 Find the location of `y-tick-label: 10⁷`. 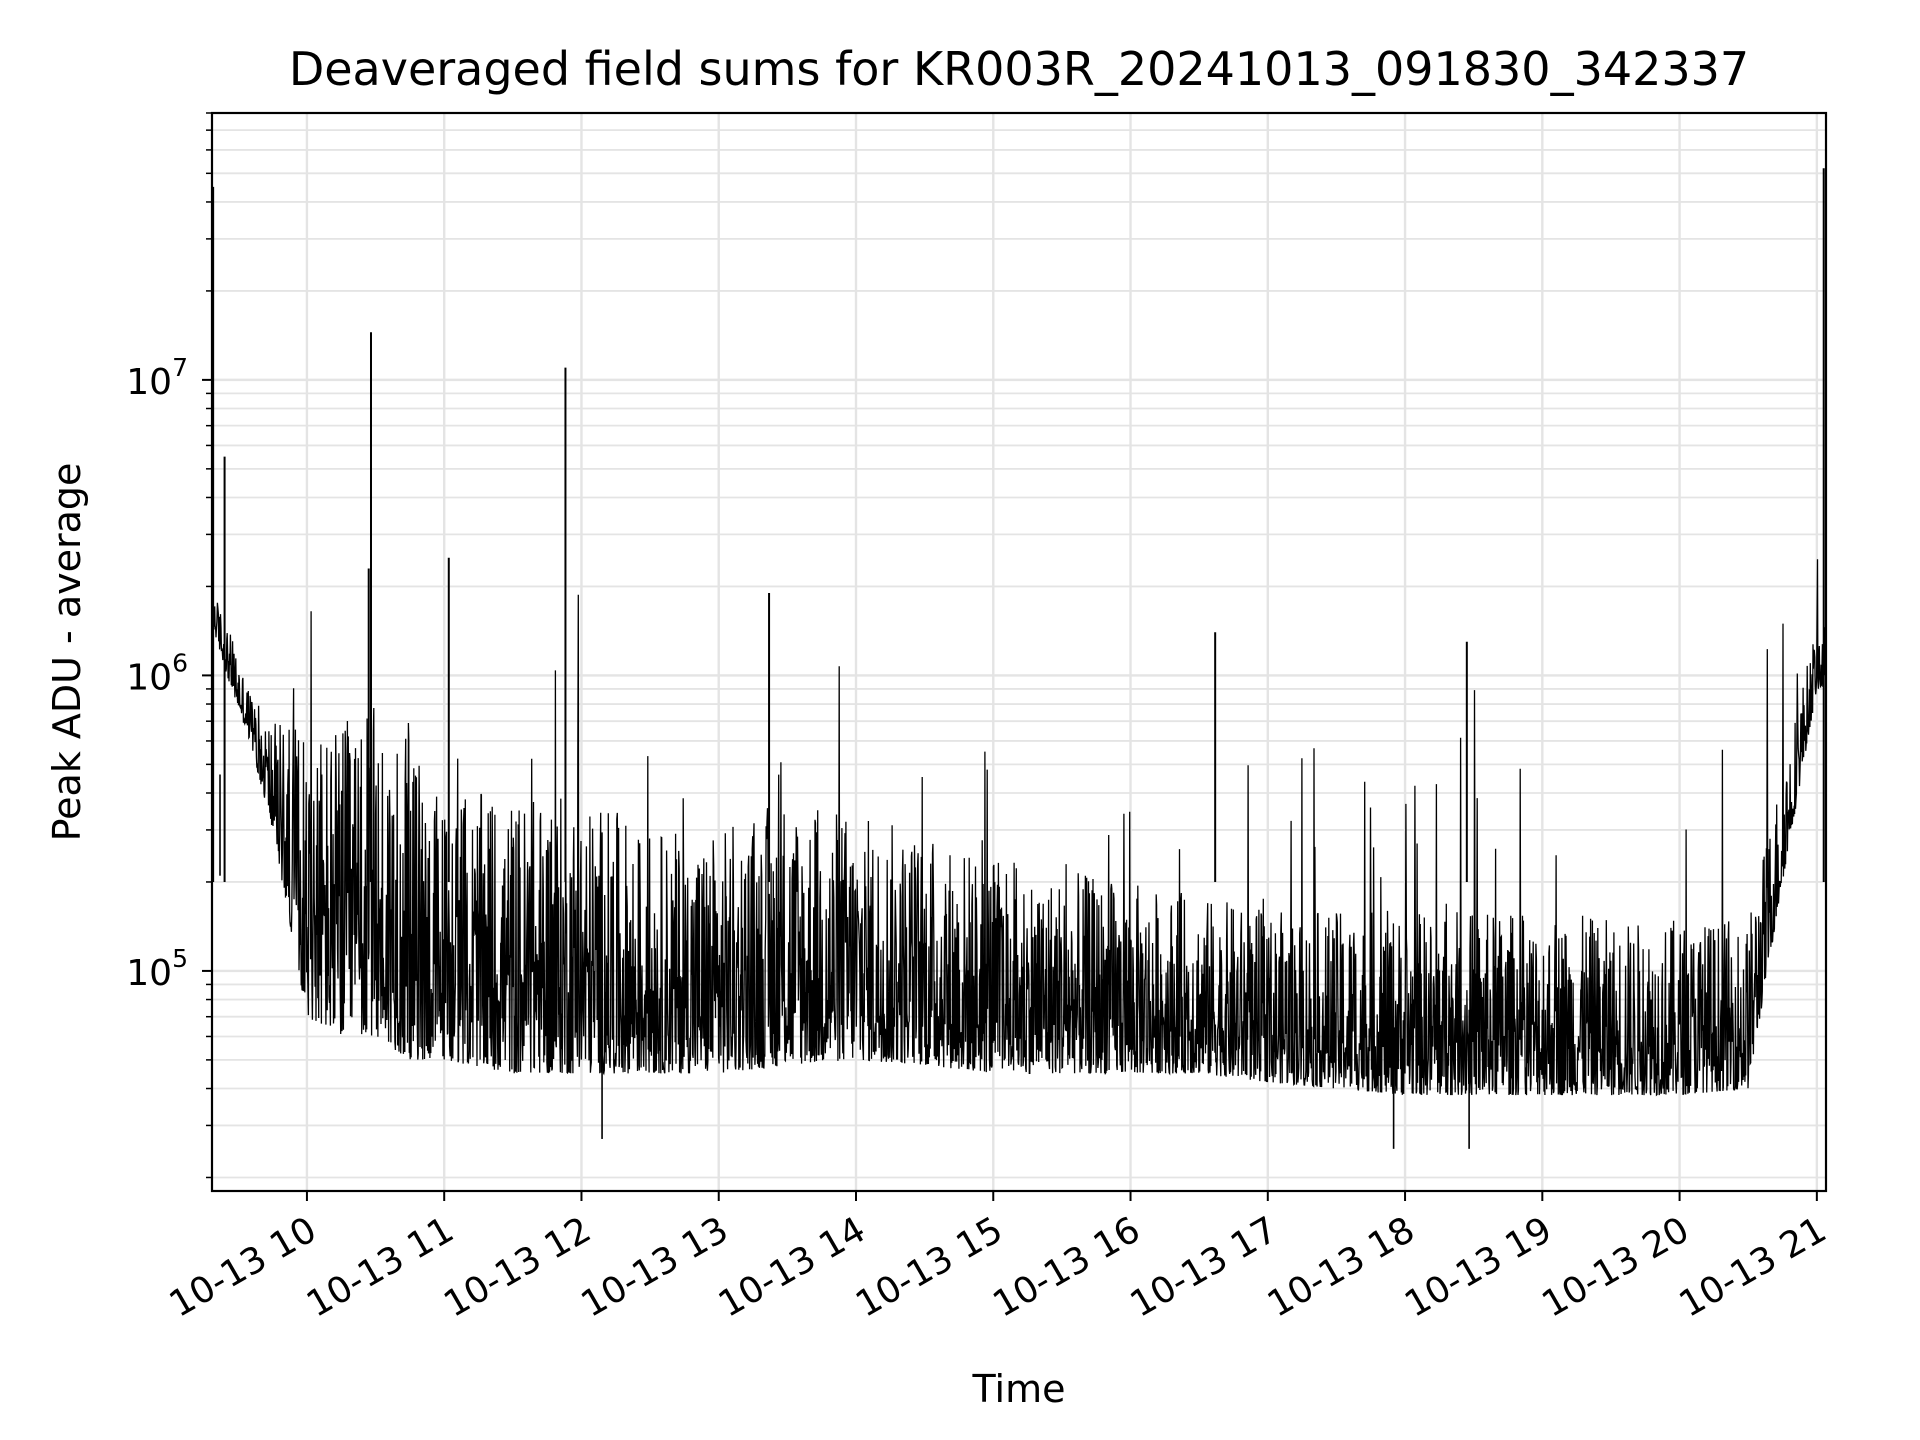

y-tick-label: 10⁷ is located at coordinates (157, 378).